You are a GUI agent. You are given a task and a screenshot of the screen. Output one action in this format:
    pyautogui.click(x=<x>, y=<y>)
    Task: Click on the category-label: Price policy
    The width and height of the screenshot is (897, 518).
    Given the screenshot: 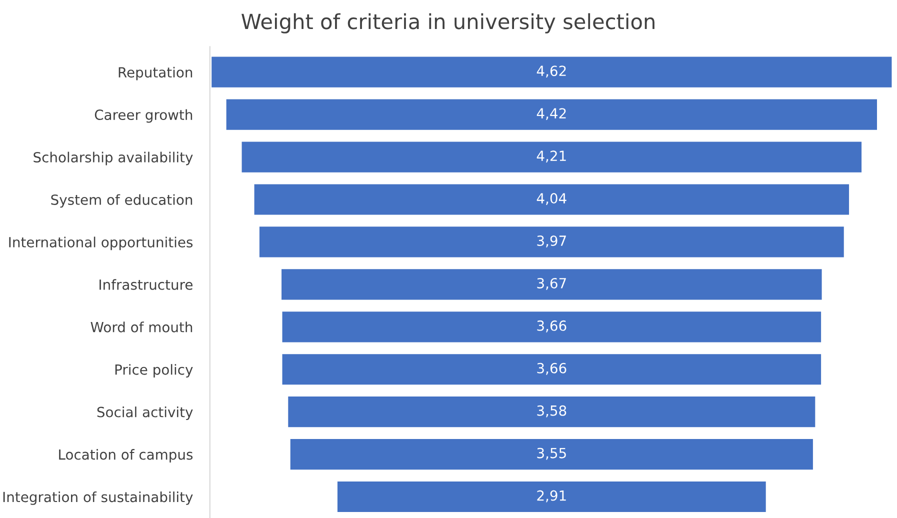 What is the action you would take?
    pyautogui.click(x=154, y=371)
    